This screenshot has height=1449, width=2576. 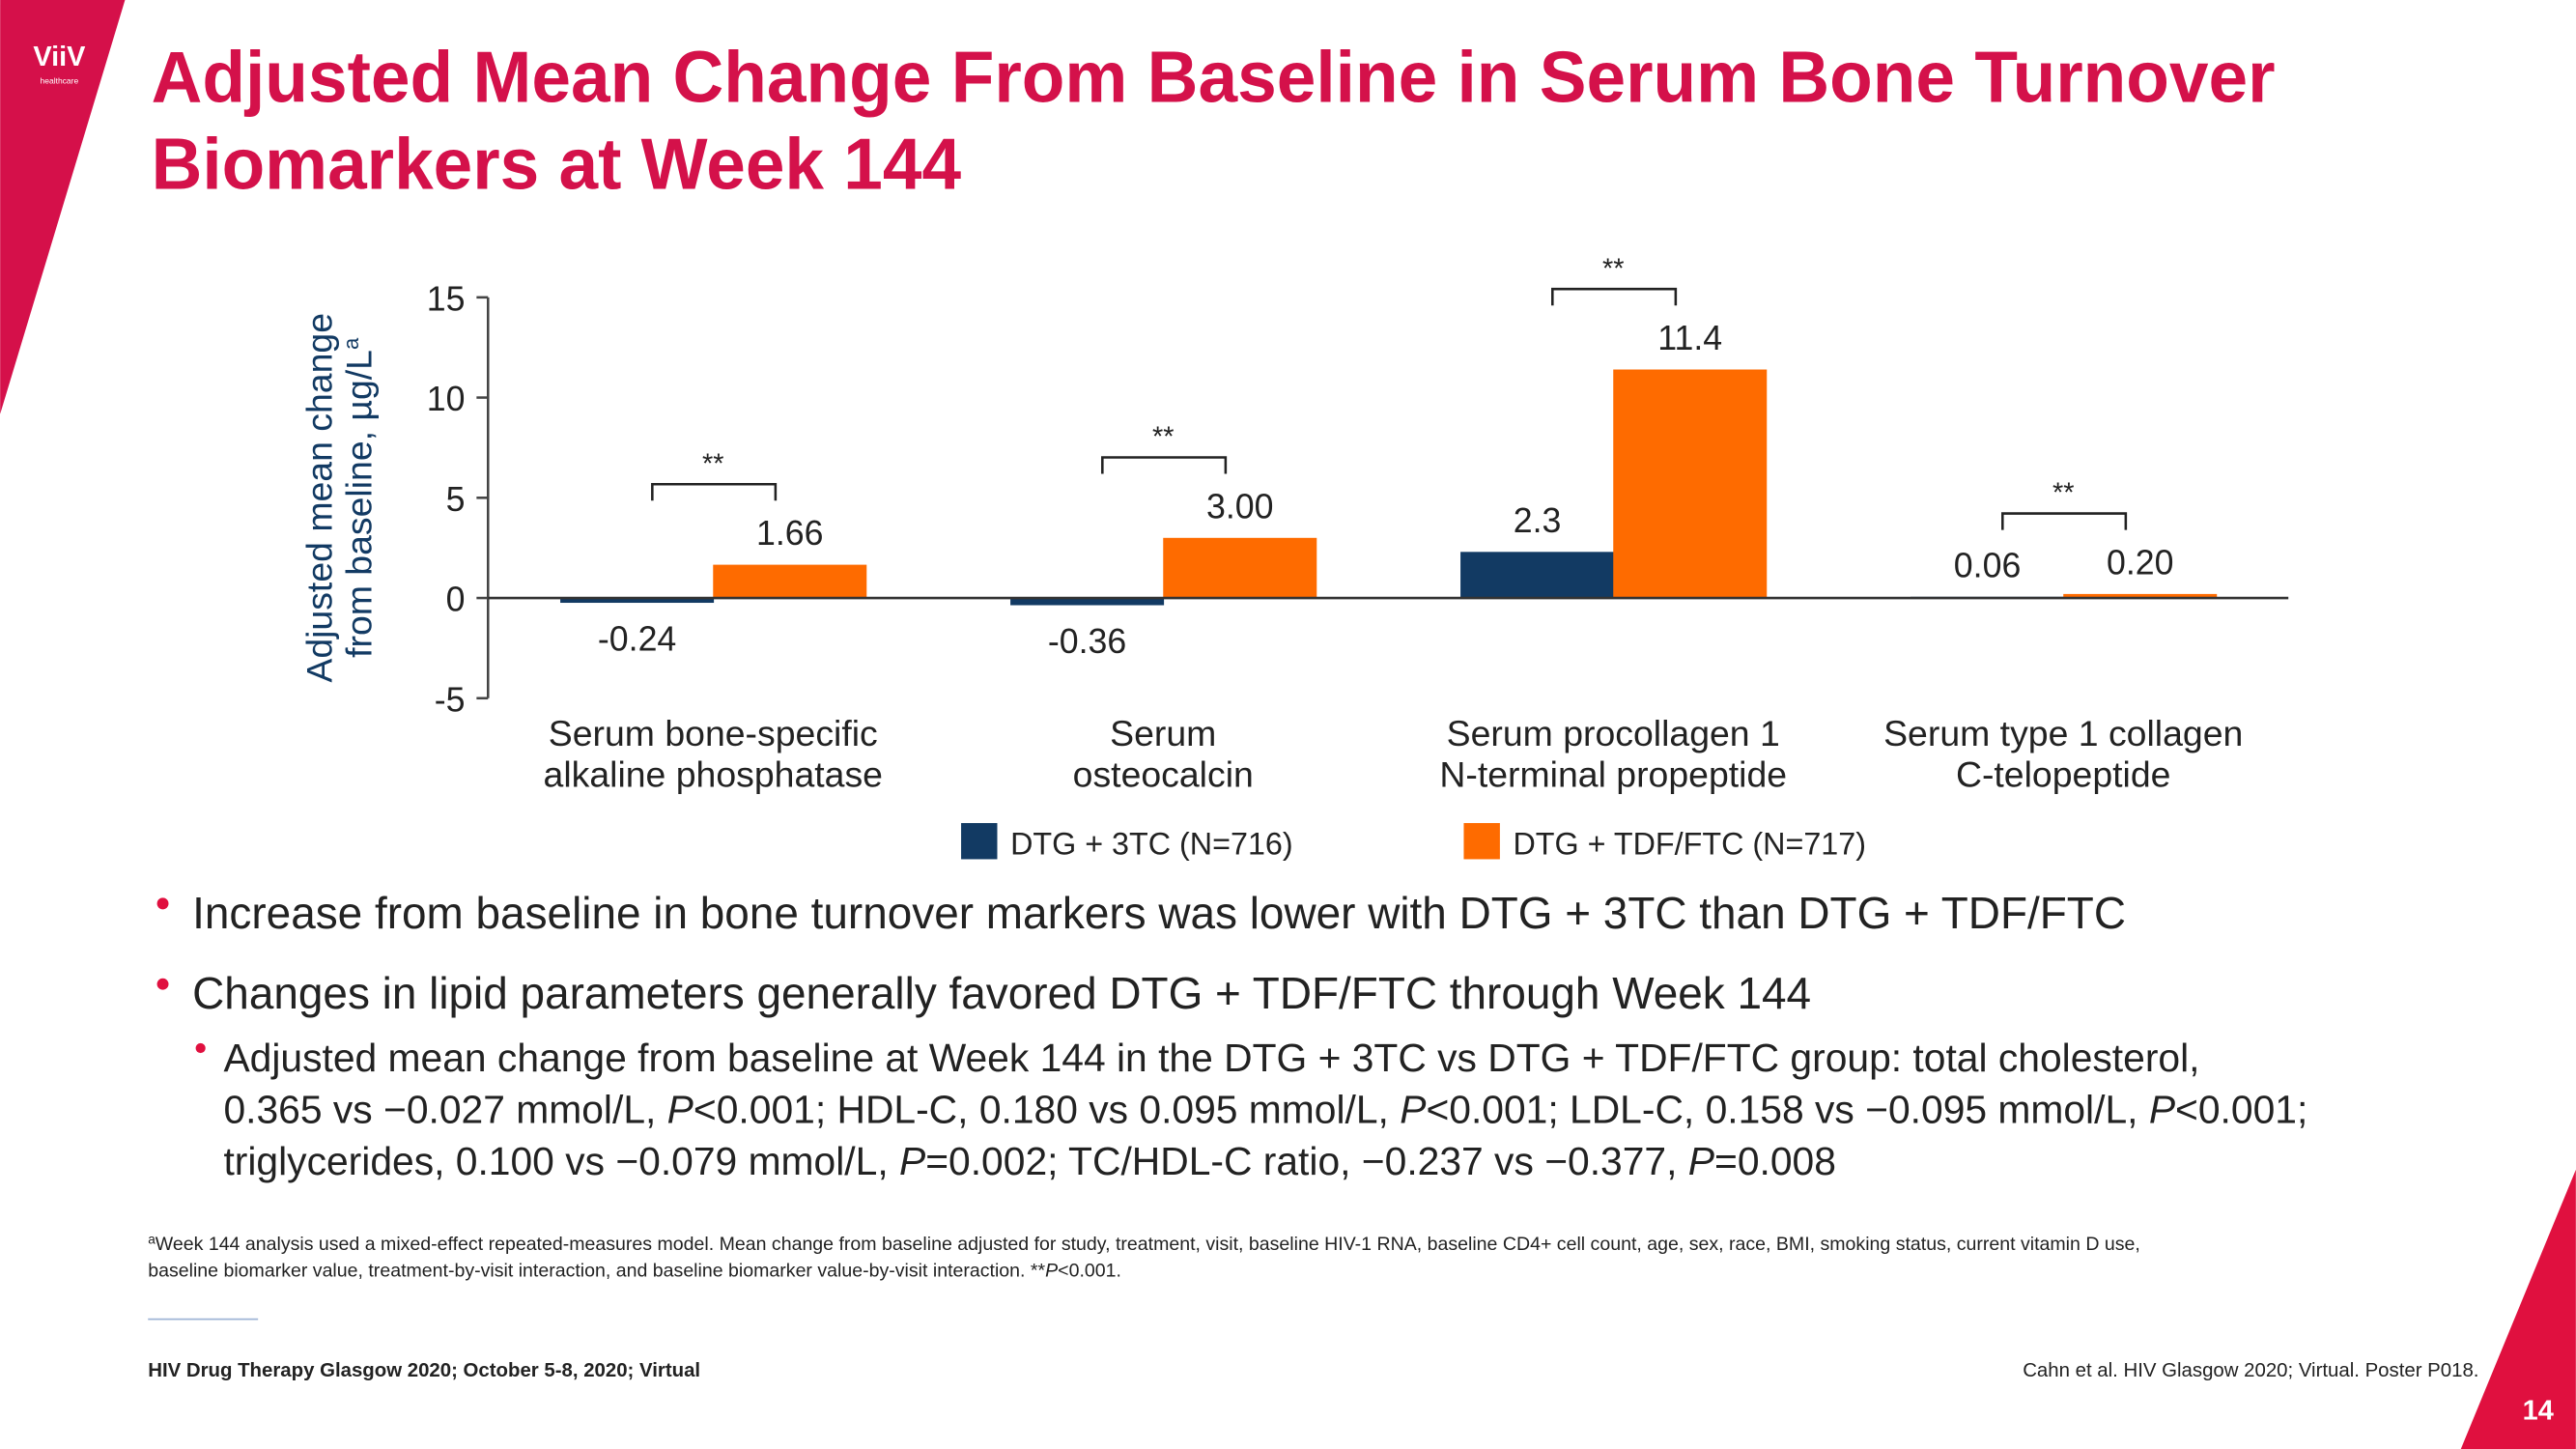 I want to click on logo-name: ViiV, so click(x=59, y=57).